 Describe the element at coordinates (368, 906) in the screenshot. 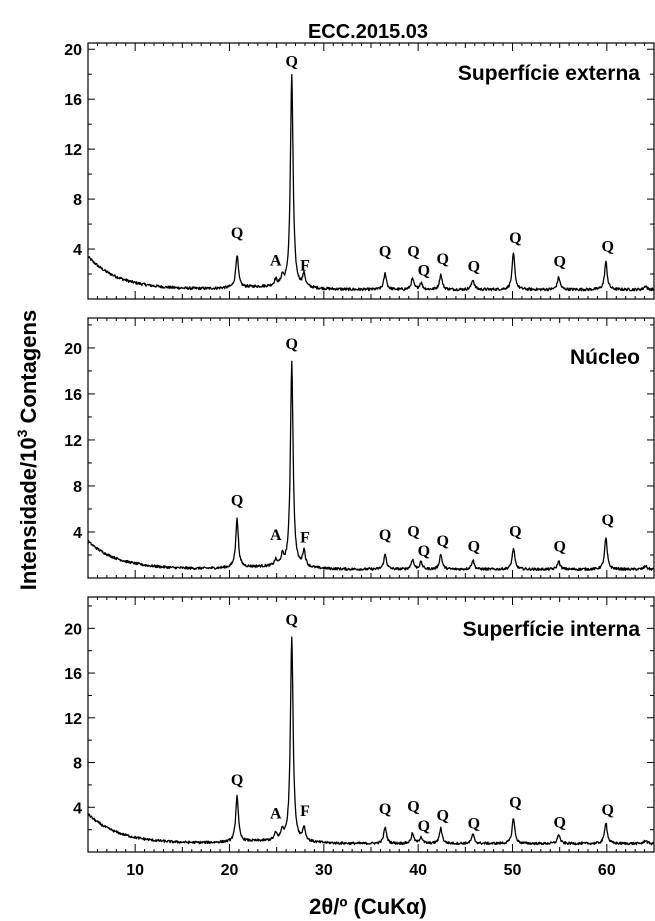

I see `x-axis-label: 2θ/º (CuKα)` at that location.